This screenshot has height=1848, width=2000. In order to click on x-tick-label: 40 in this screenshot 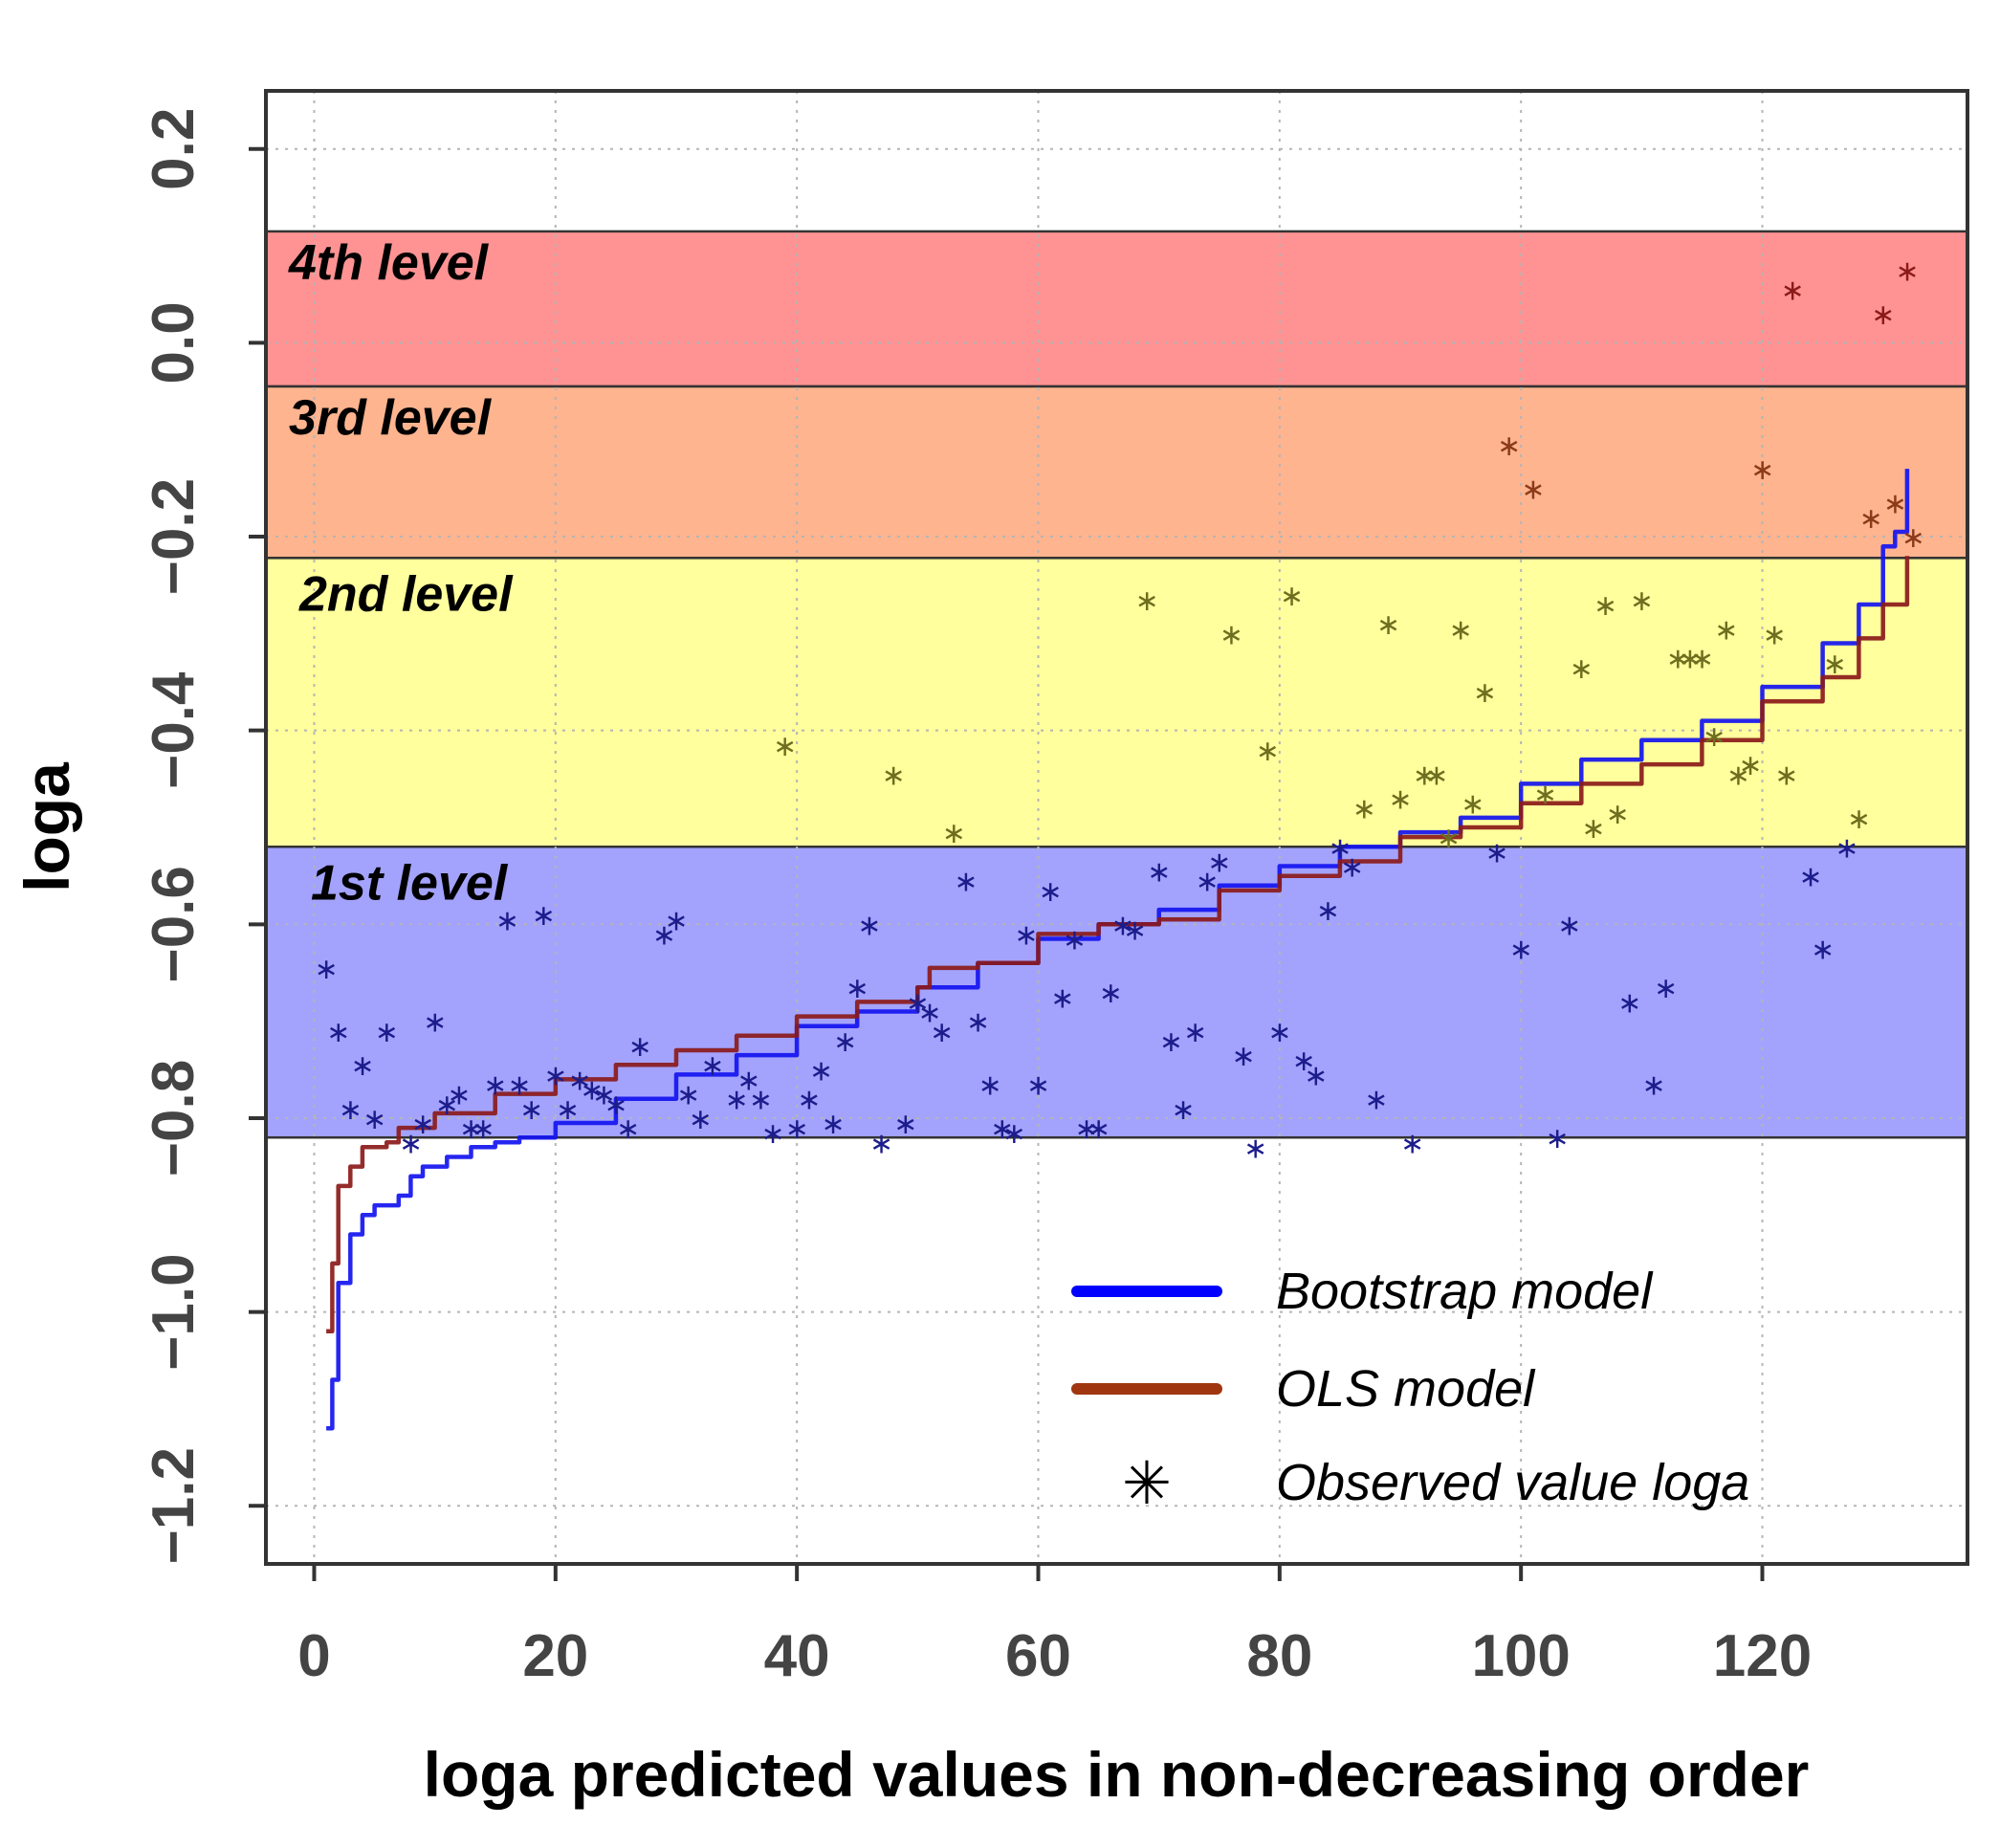, I will do `click(797, 1656)`.